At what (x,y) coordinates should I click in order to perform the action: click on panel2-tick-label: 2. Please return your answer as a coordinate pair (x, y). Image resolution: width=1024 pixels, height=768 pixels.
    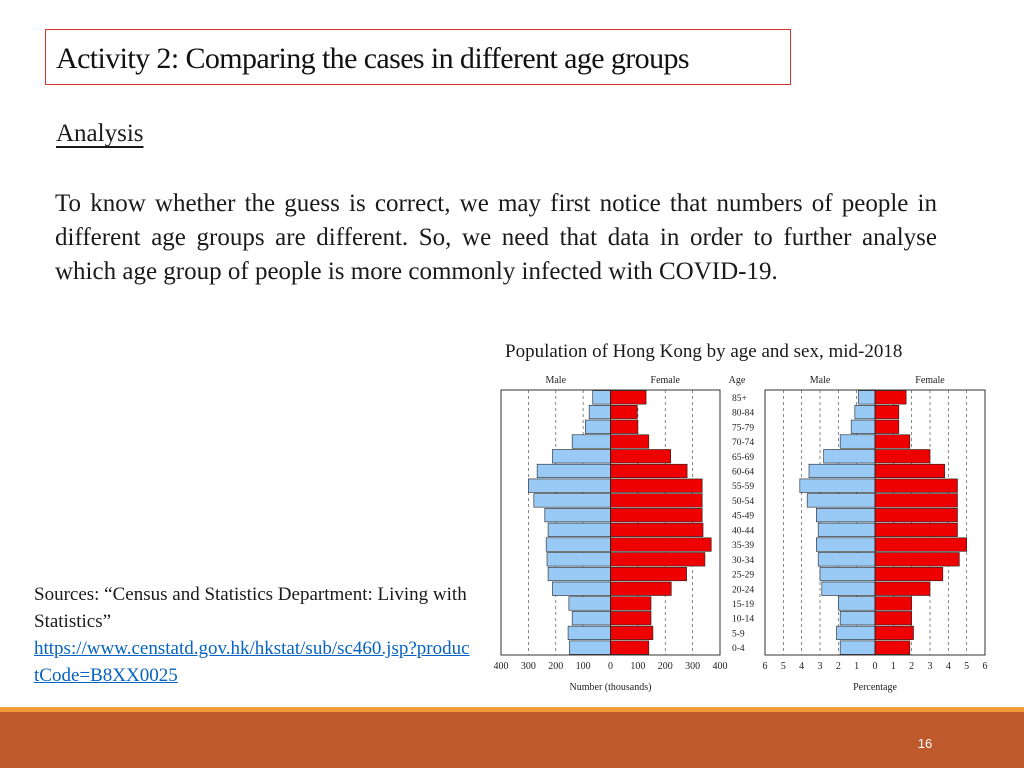
    Looking at the image, I should click on (838, 666).